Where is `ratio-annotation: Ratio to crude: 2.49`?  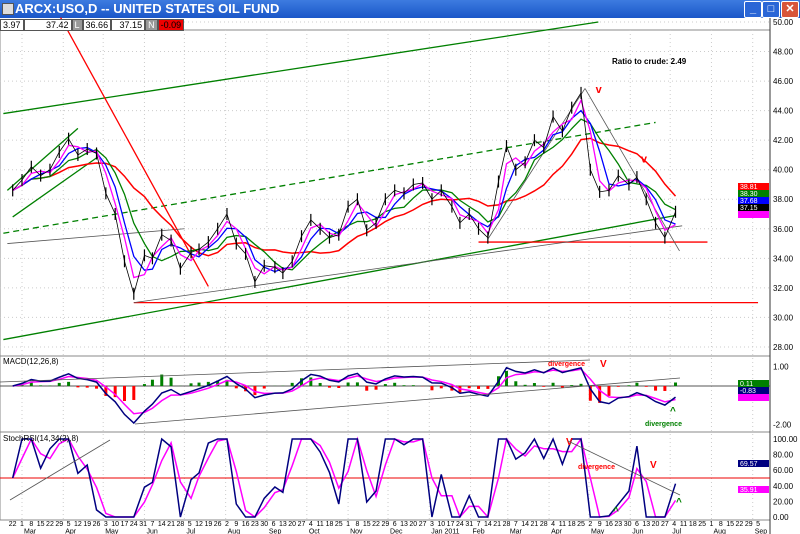 ratio-annotation: Ratio to crude: 2.49 is located at coordinates (649, 61).